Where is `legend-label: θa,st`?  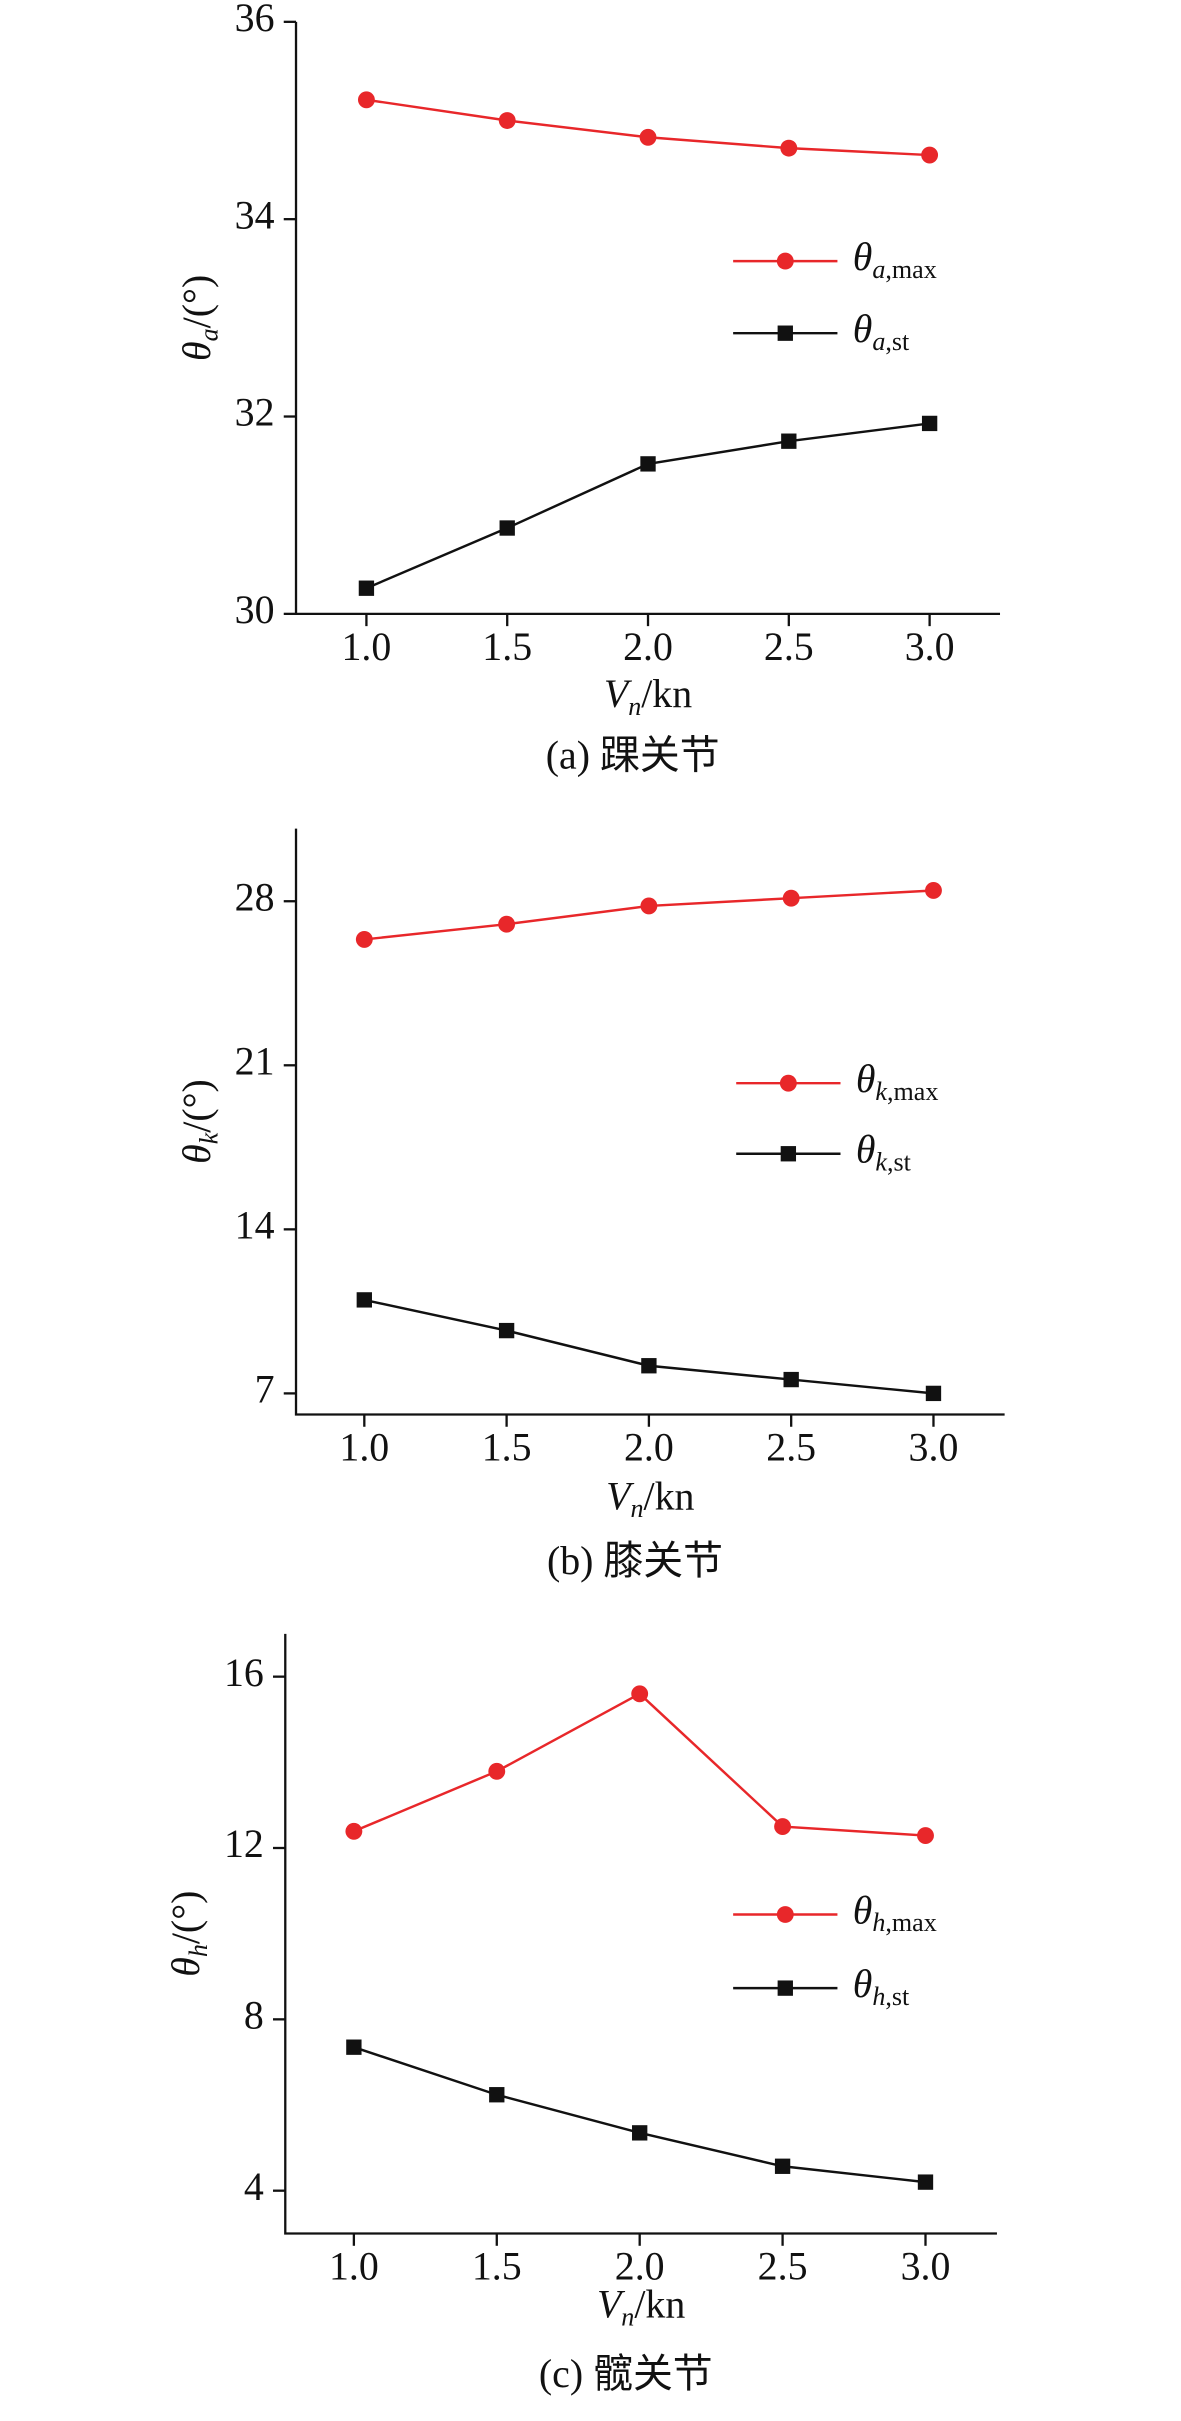
legend-label: θa,st is located at coordinates (881, 331).